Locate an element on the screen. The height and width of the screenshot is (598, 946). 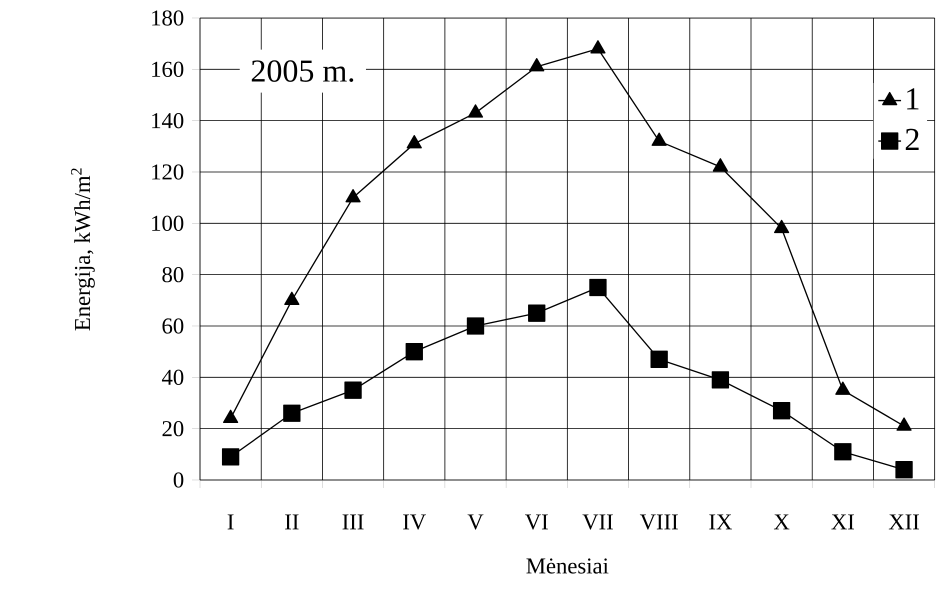
y-axis-title: Energija, kWh/m$^{2}$ is located at coordinates (83, 249).